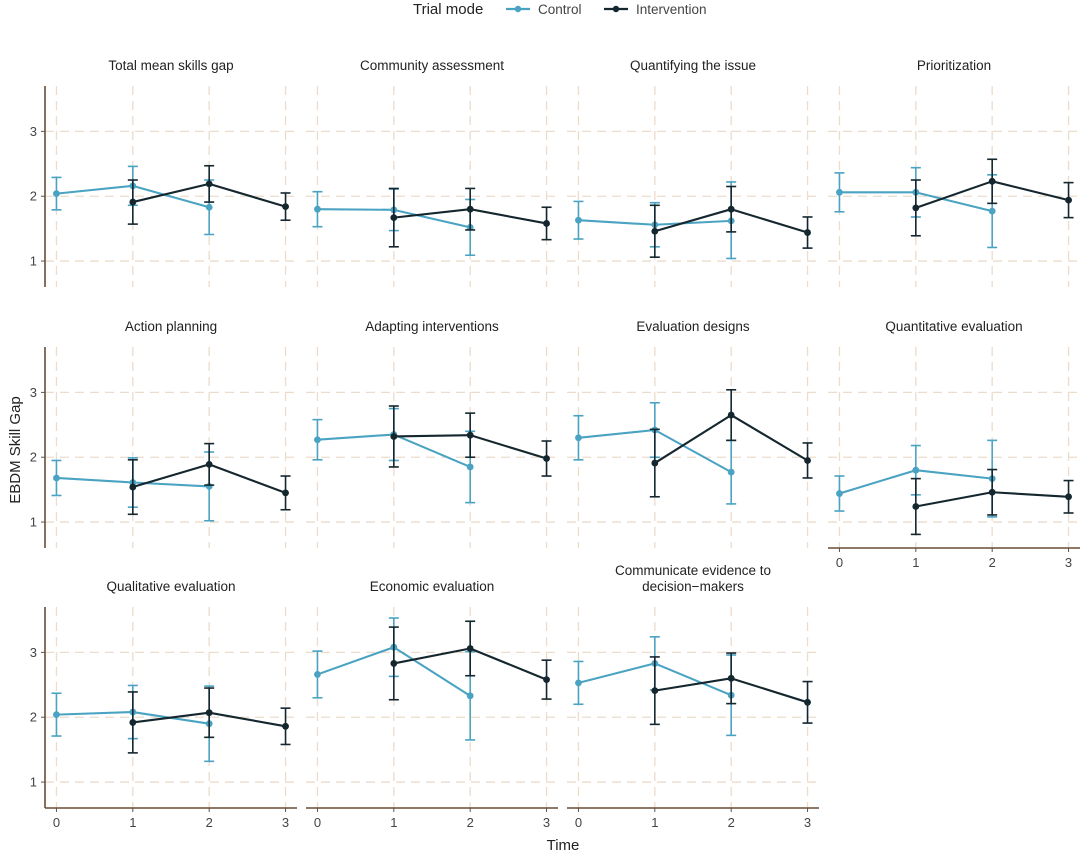 This screenshot has height=853, width=1084. What do you see at coordinates (171, 326) in the screenshot?
I see `panel-title: Action planning` at bounding box center [171, 326].